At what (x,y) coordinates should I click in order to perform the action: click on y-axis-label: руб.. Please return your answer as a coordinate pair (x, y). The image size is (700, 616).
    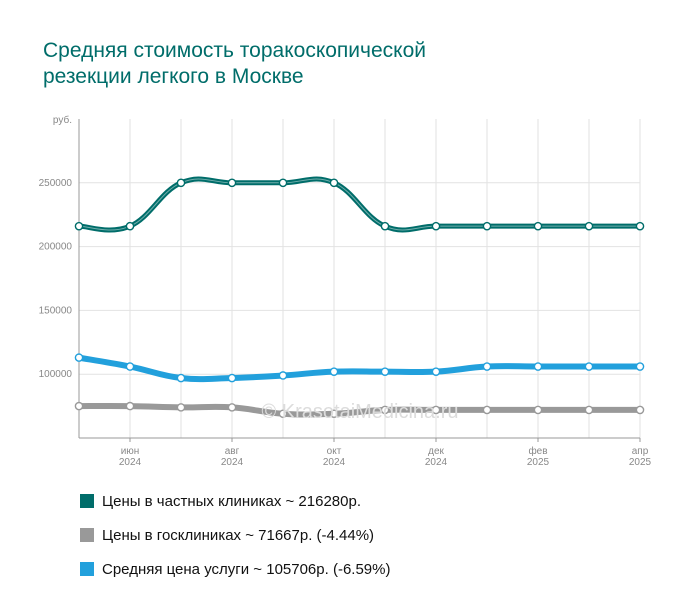
    Looking at the image, I should click on (62, 120).